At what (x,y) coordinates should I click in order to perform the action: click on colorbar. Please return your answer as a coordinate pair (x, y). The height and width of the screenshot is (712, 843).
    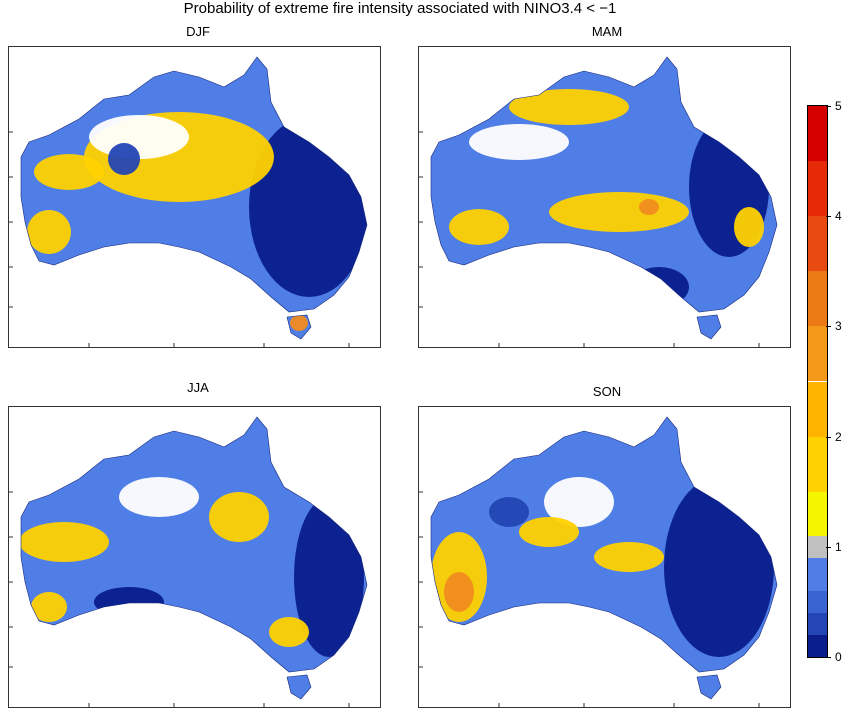
    Looking at the image, I should click on (817, 381).